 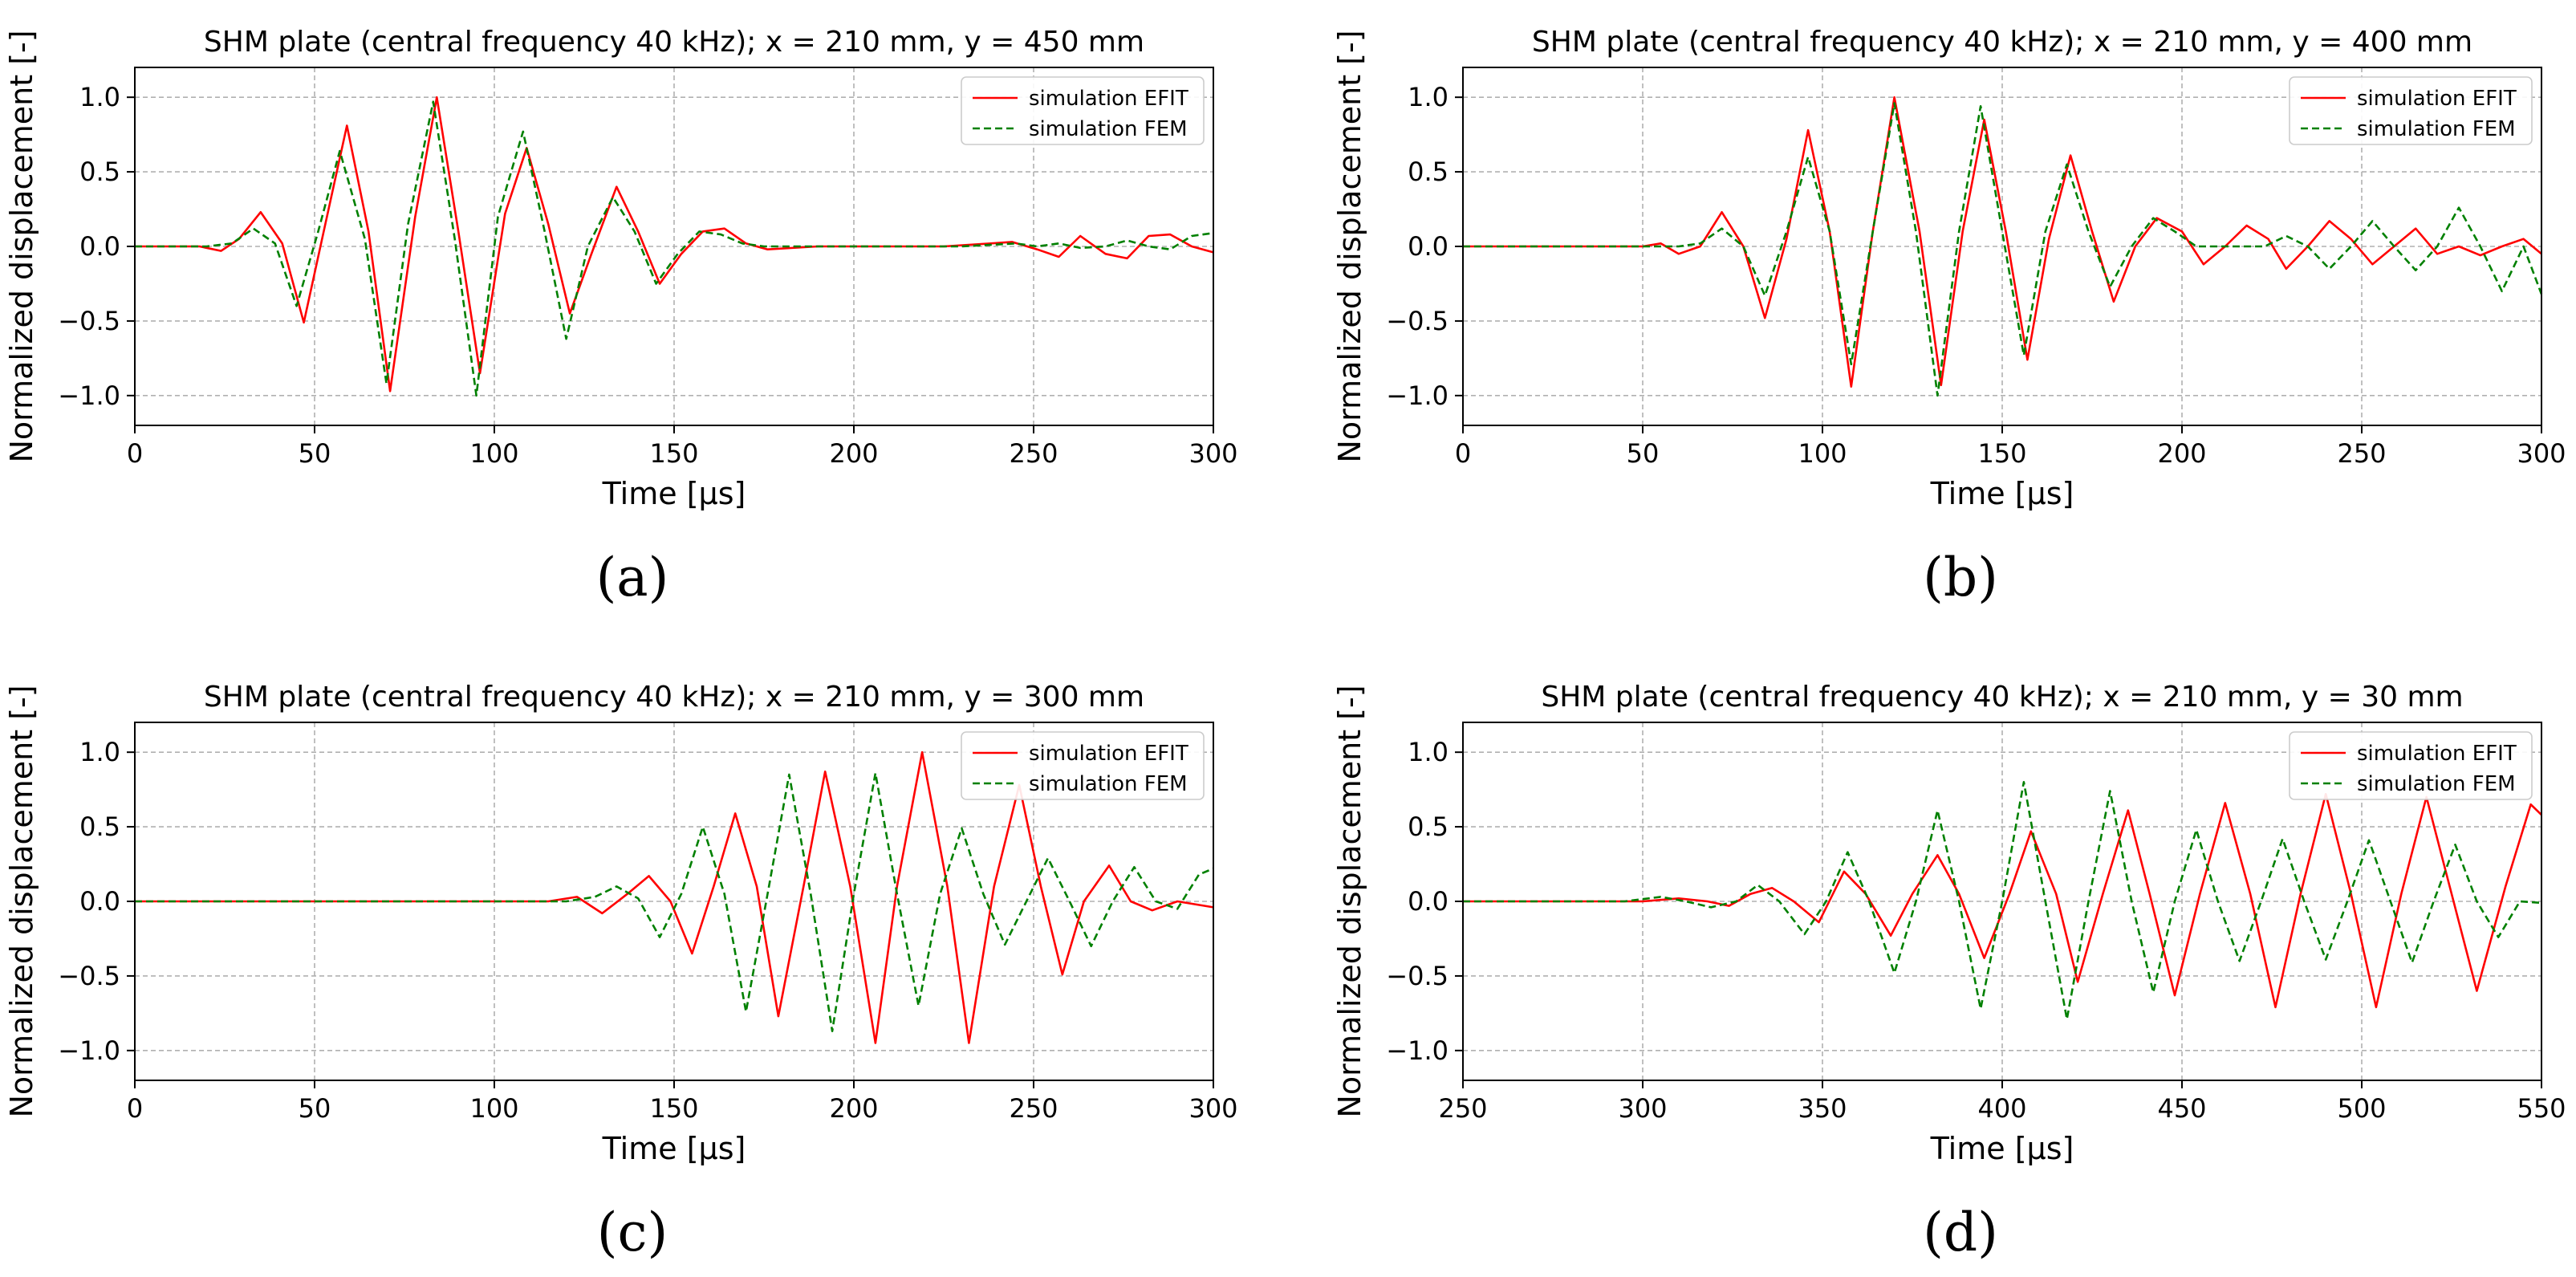 What do you see at coordinates (2001, 1108) in the screenshot?
I see `x-tick-label: 400` at bounding box center [2001, 1108].